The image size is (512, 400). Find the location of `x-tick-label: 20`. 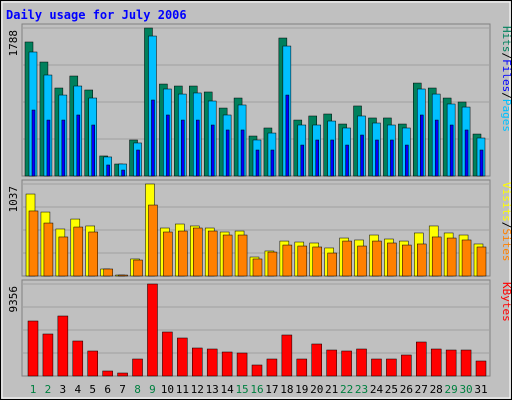

x-tick-label: 20 is located at coordinates (316, 389).